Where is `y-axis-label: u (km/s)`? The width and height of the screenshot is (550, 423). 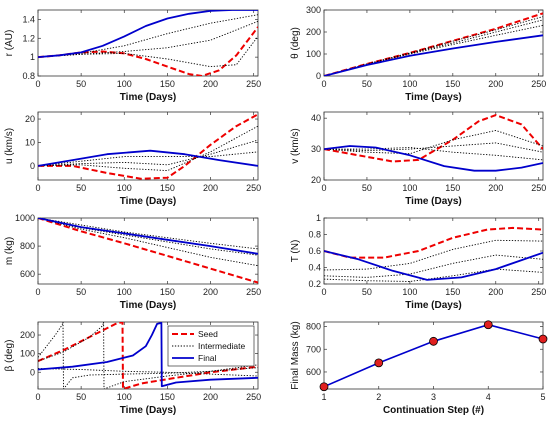
y-axis-label: u (km/s) is located at coordinates (9, 146).